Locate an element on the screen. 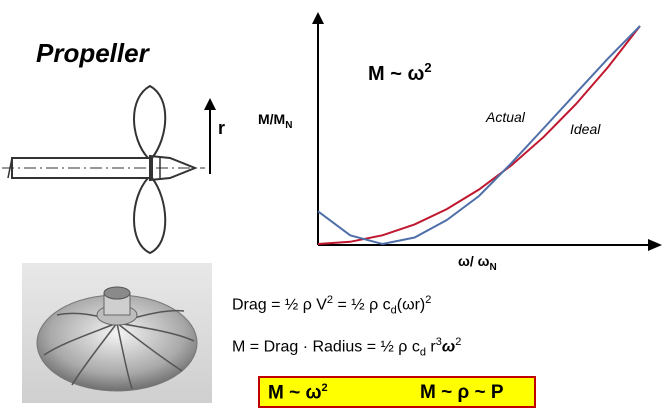  lower-blade is located at coordinates (150, 216).